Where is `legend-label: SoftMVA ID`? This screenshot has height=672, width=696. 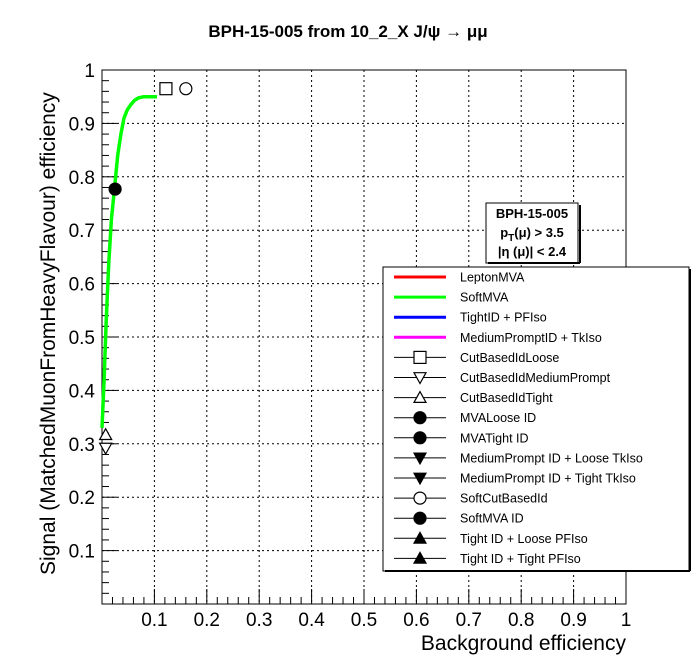 legend-label: SoftMVA ID is located at coordinates (492, 519).